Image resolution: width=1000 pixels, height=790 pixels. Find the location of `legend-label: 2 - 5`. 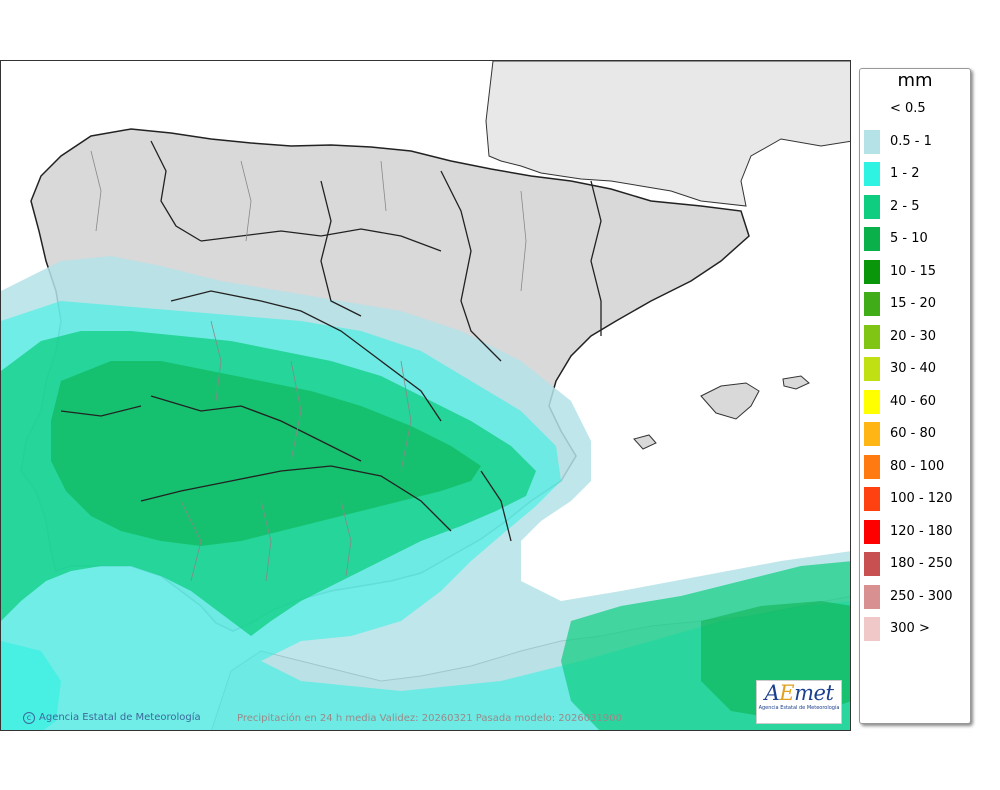

legend-label: 2 - 5 is located at coordinates (905, 206).